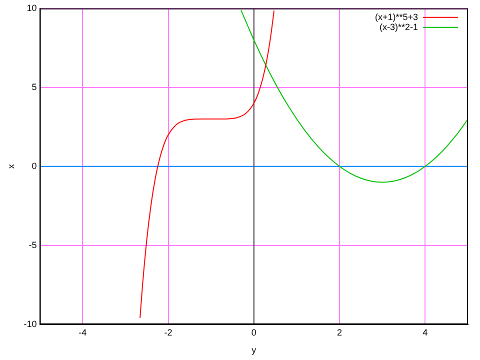 The width and height of the screenshot is (480, 360). What do you see at coordinates (34, 165) in the screenshot?
I see `y-tick-label: 0` at bounding box center [34, 165].